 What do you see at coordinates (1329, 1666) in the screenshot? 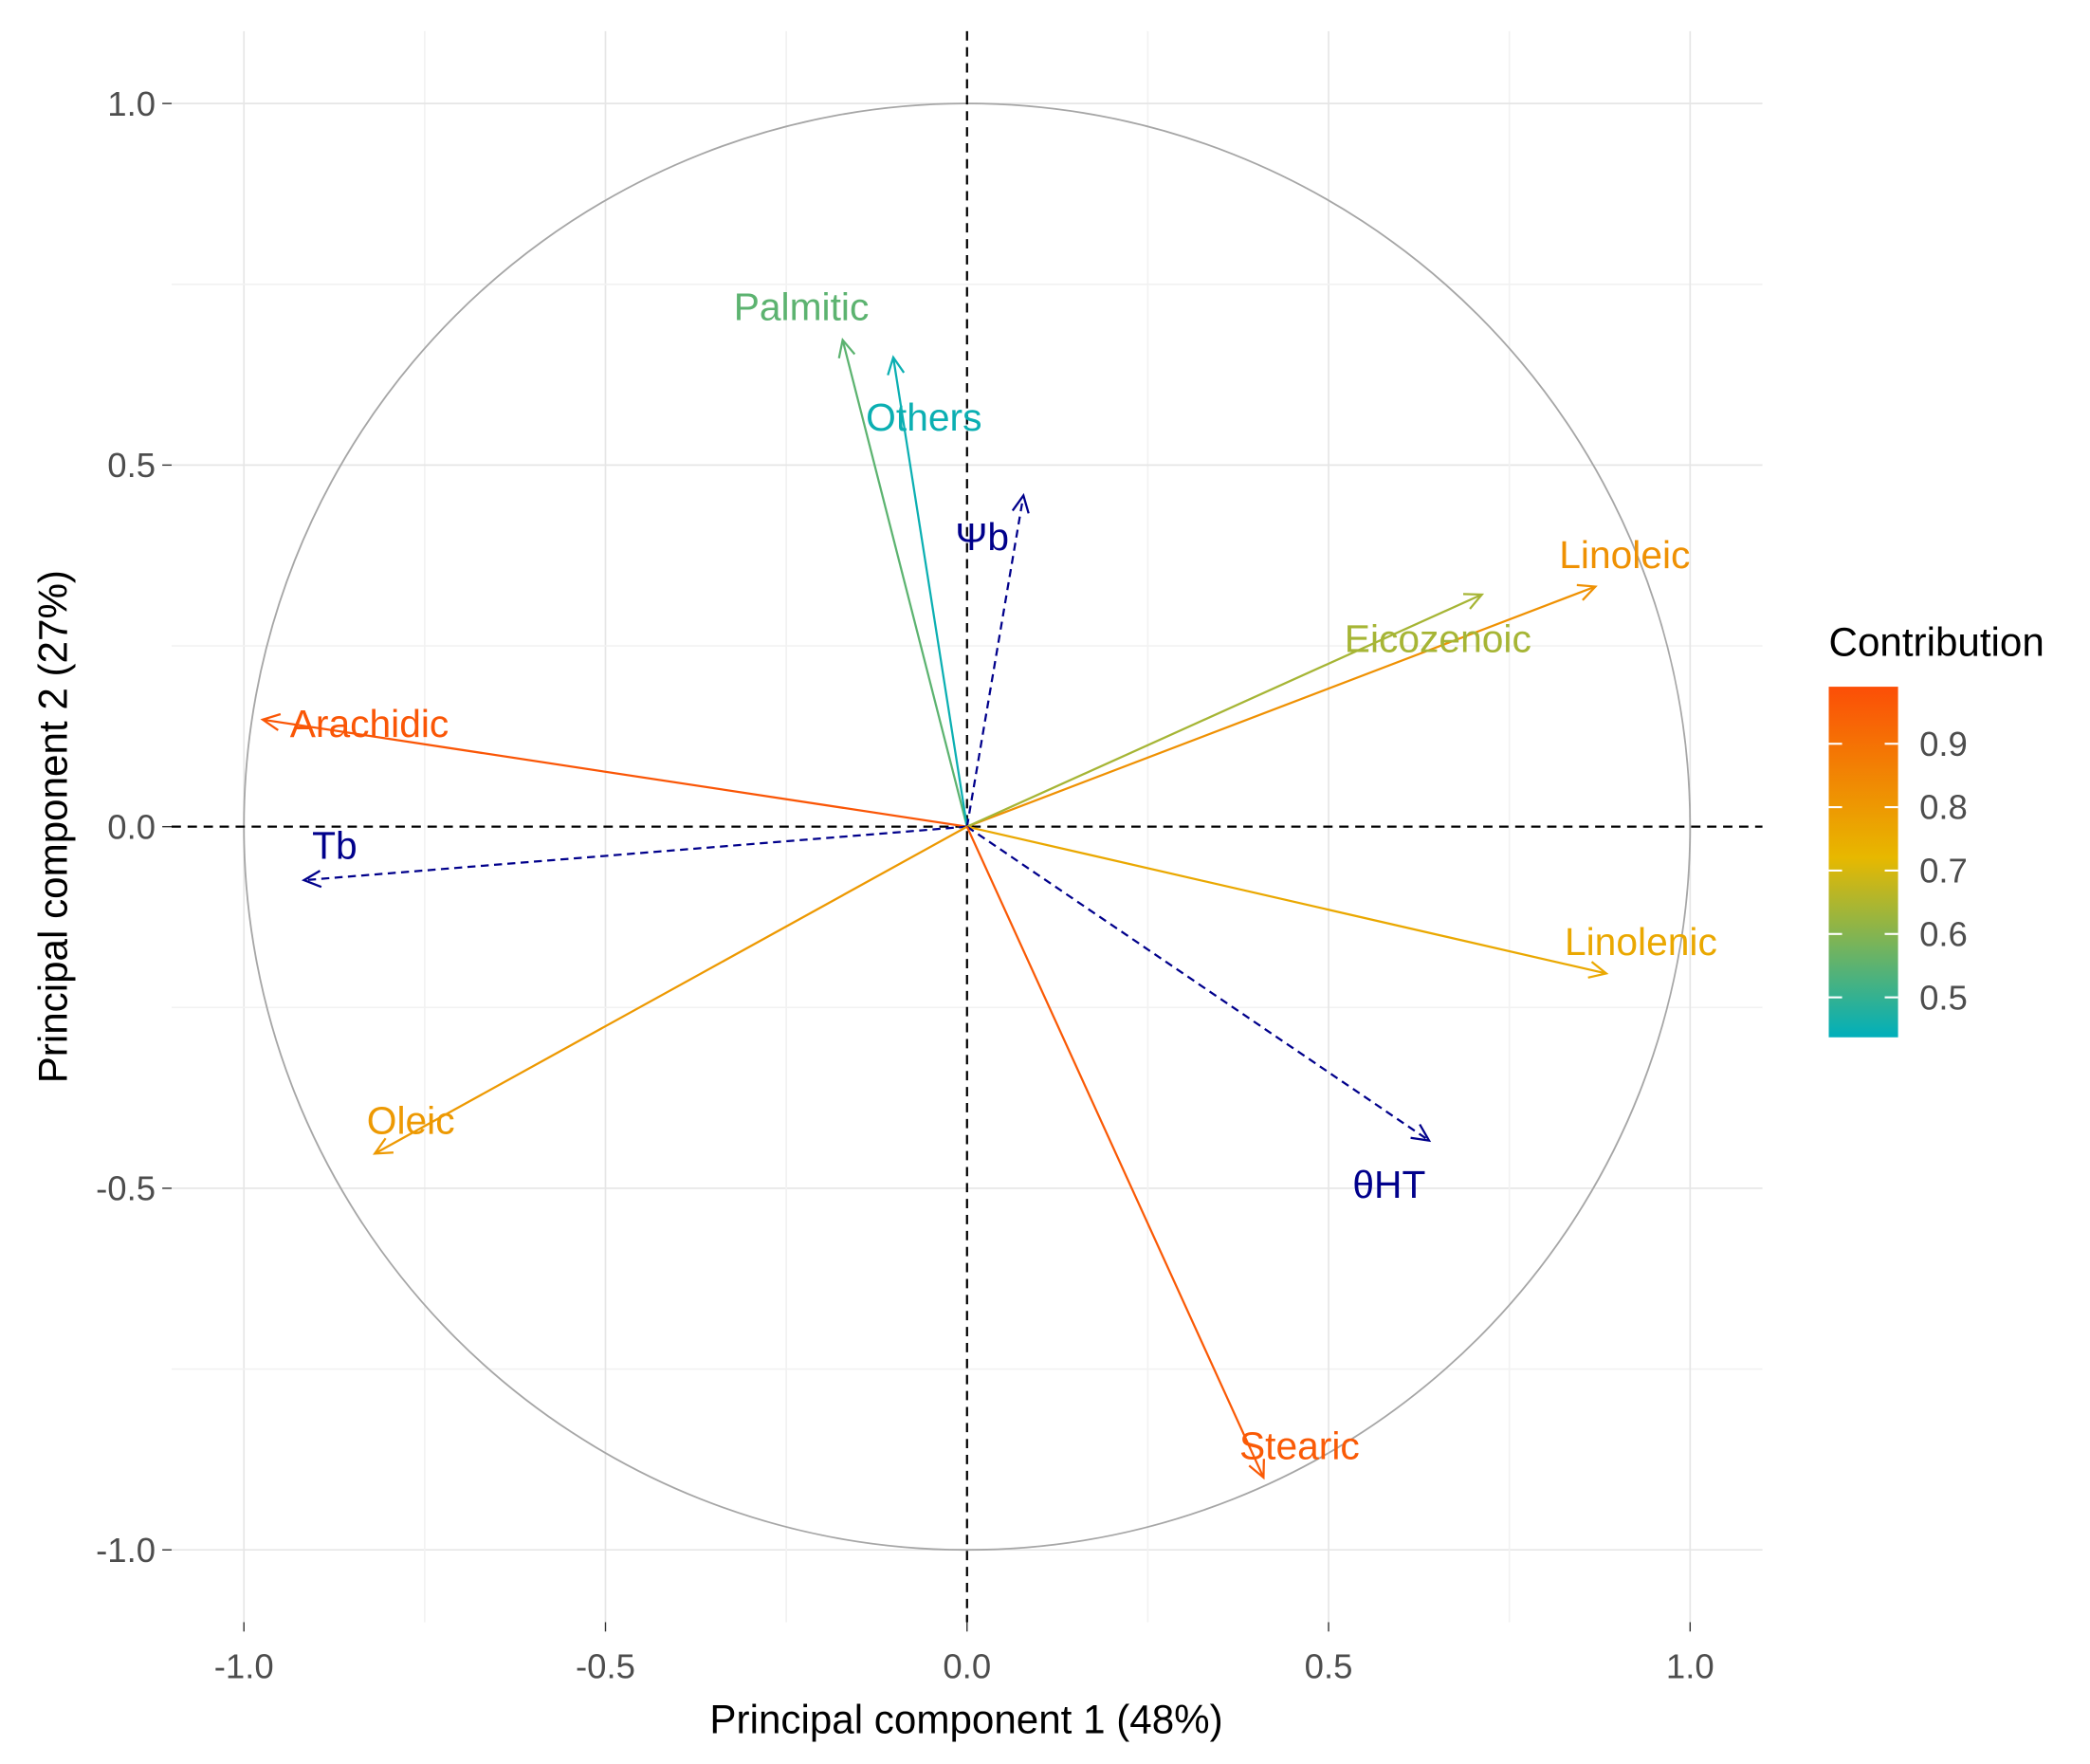
I see `x-tick-label: 0.5` at bounding box center [1329, 1666].